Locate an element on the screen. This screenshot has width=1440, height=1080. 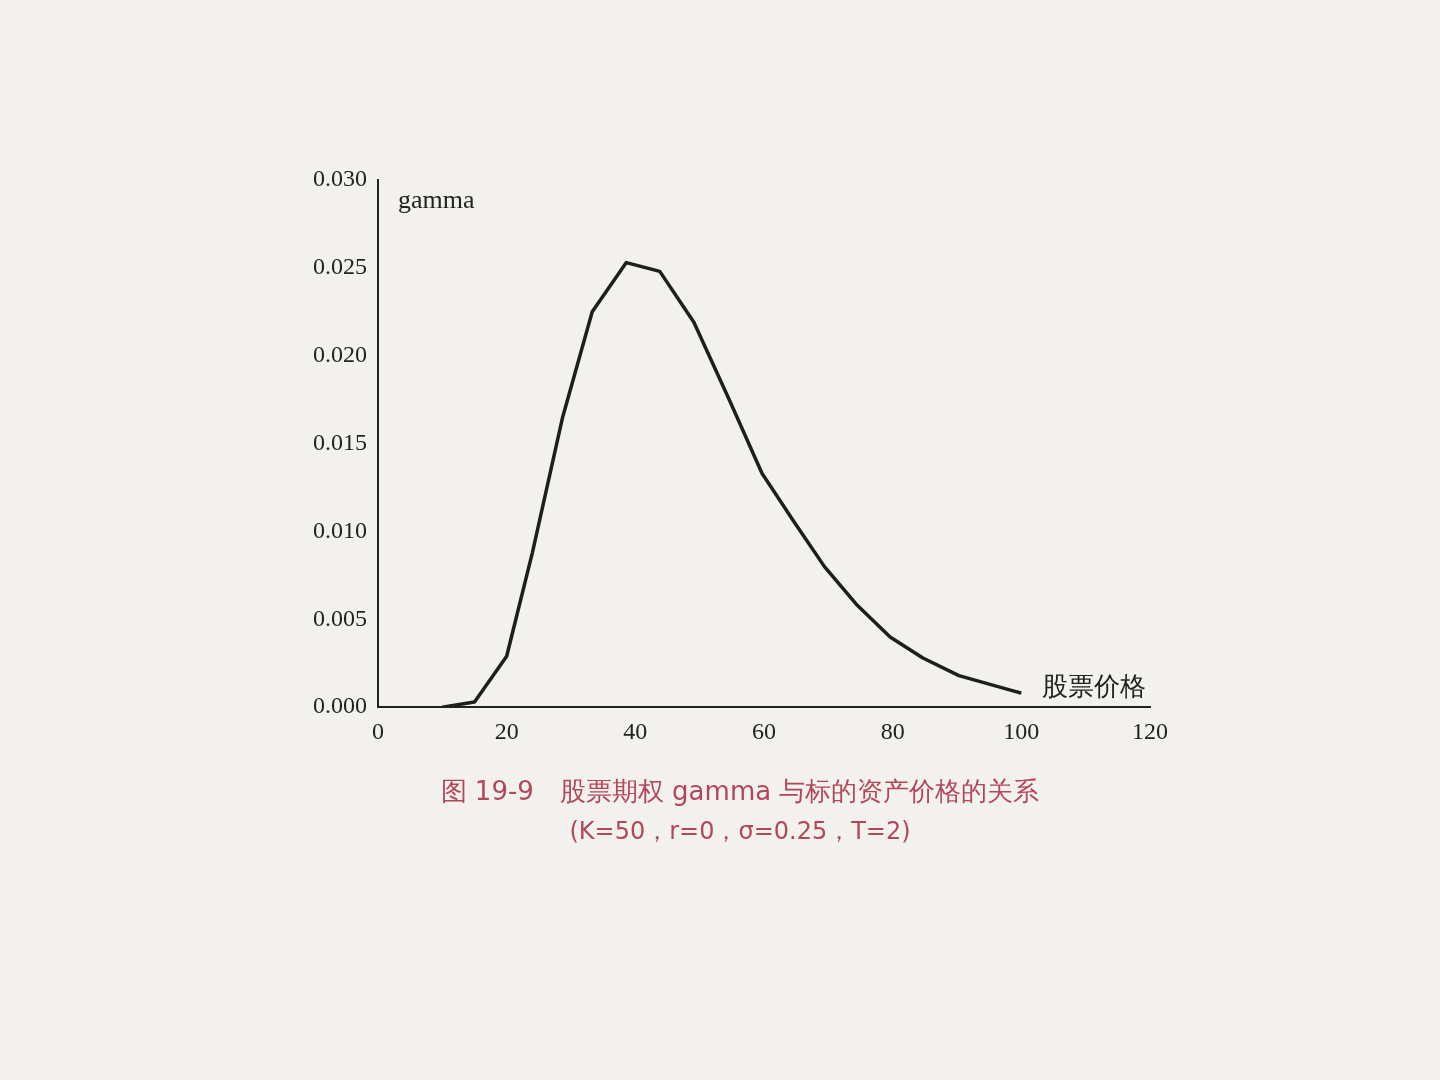
x-tick-label: 0 is located at coordinates (378, 730).